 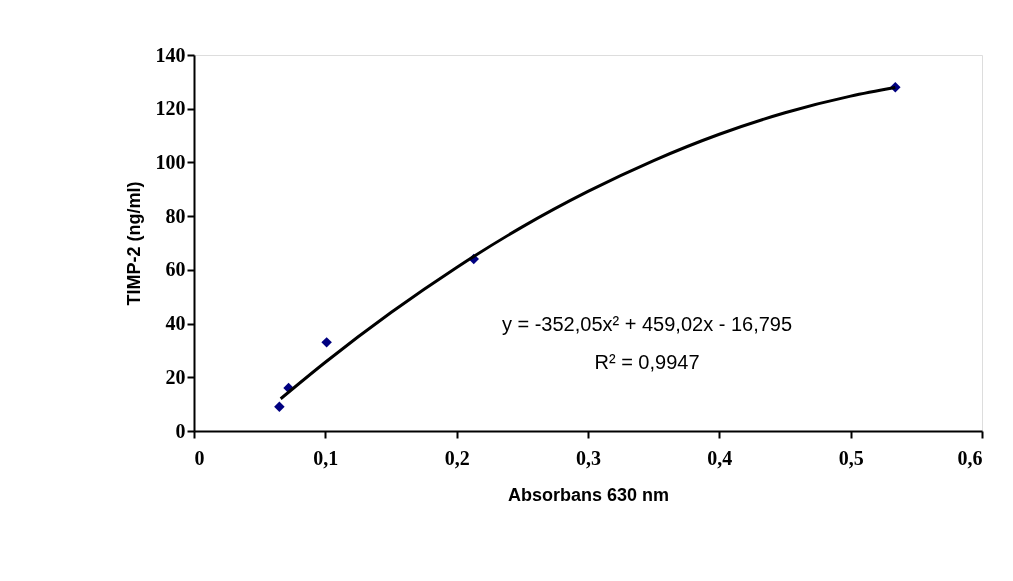 What do you see at coordinates (170, 108) in the screenshot?
I see `y-tick-label: 120` at bounding box center [170, 108].